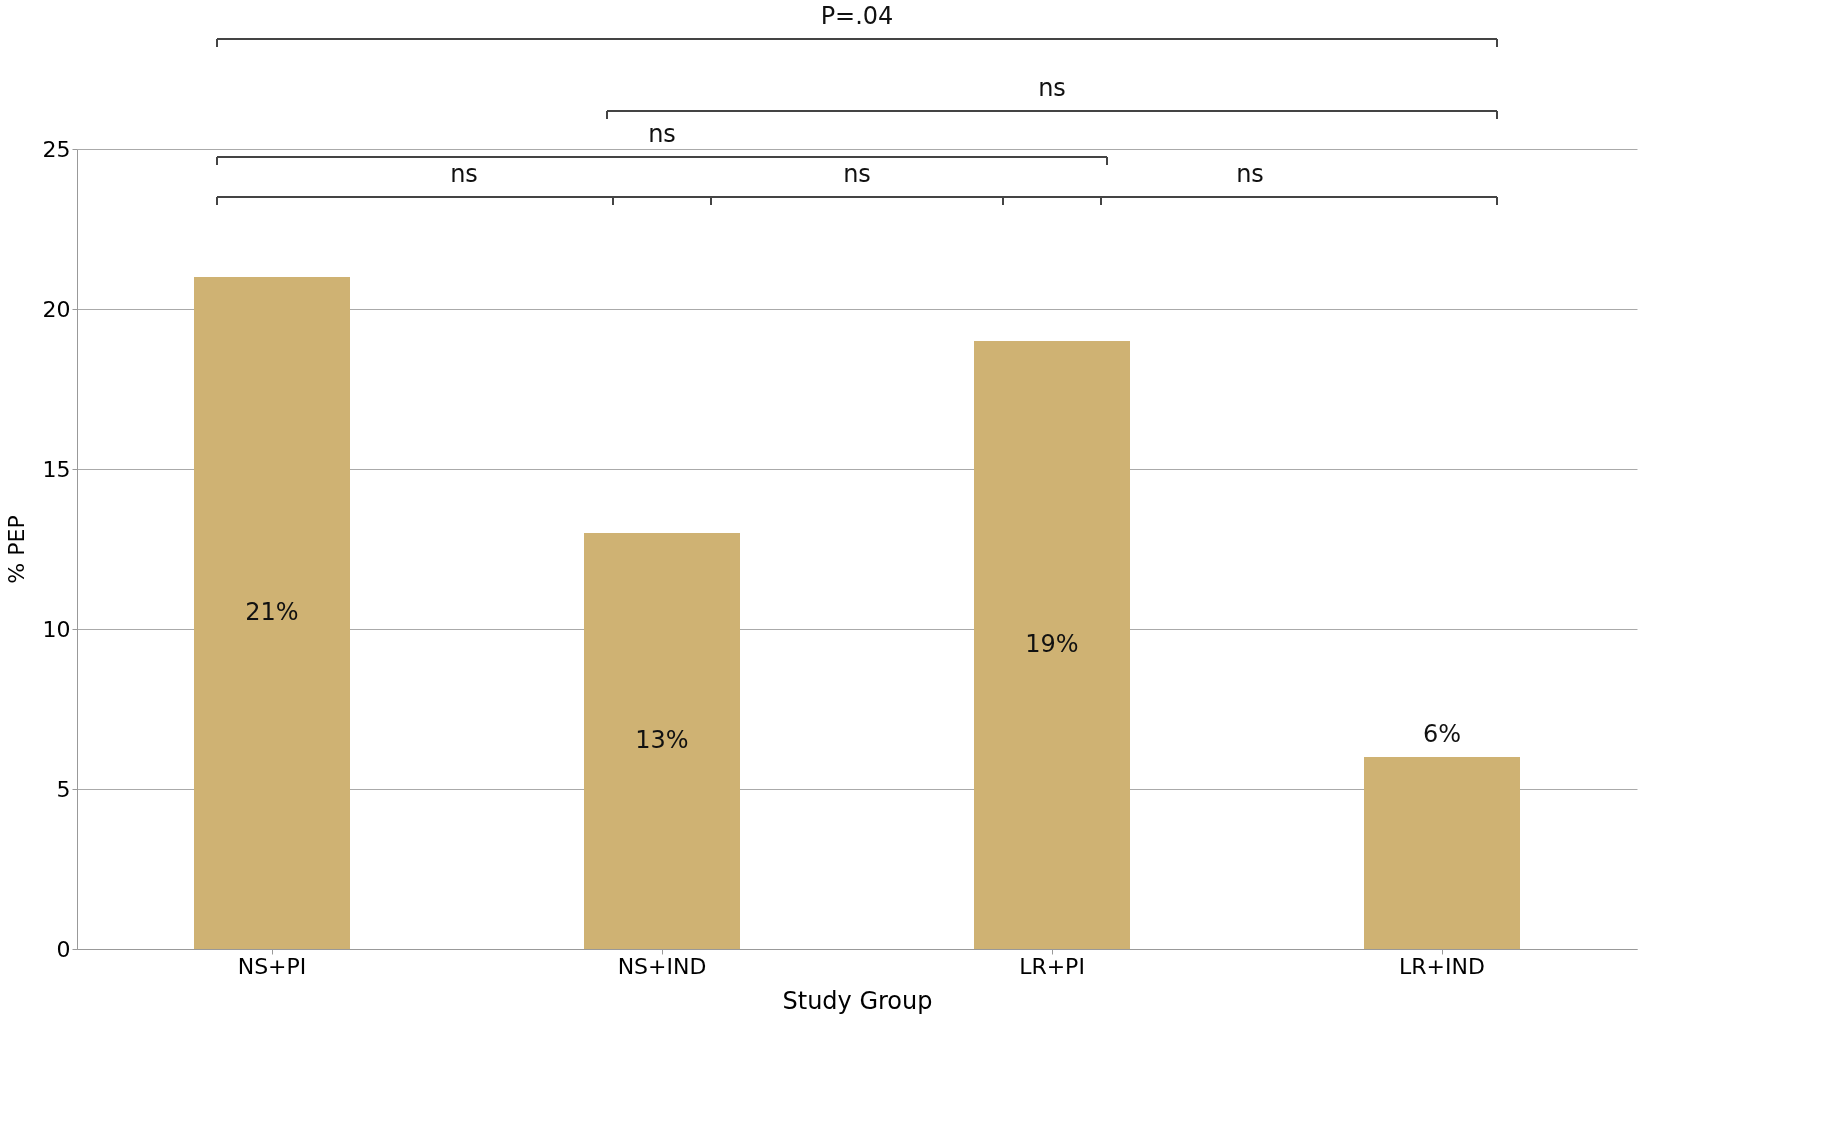 Image resolution: width=1826 pixels, height=1135 pixels. Describe the element at coordinates (1052, 966) in the screenshot. I see `x-tick-label: LR+PI` at that location.